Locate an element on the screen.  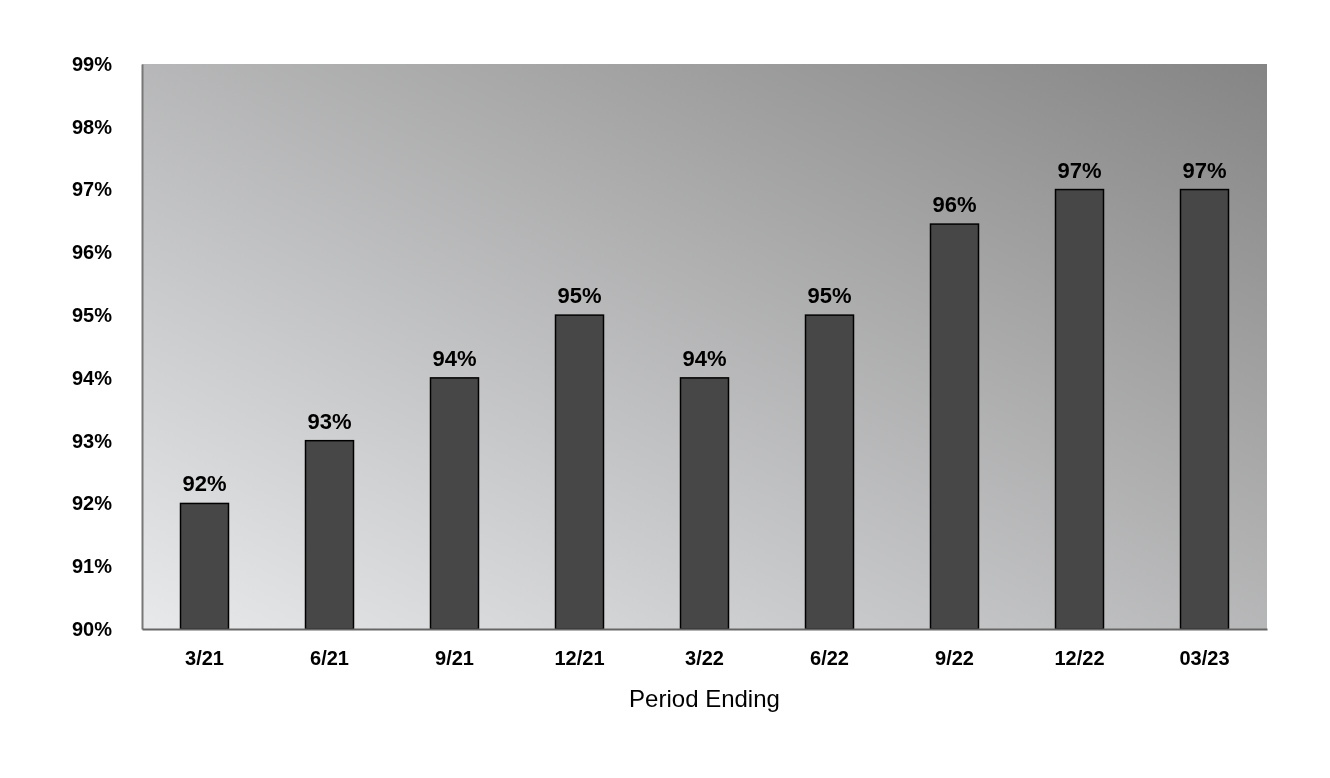
x-tick-label: 9/22 is located at coordinates (954, 658).